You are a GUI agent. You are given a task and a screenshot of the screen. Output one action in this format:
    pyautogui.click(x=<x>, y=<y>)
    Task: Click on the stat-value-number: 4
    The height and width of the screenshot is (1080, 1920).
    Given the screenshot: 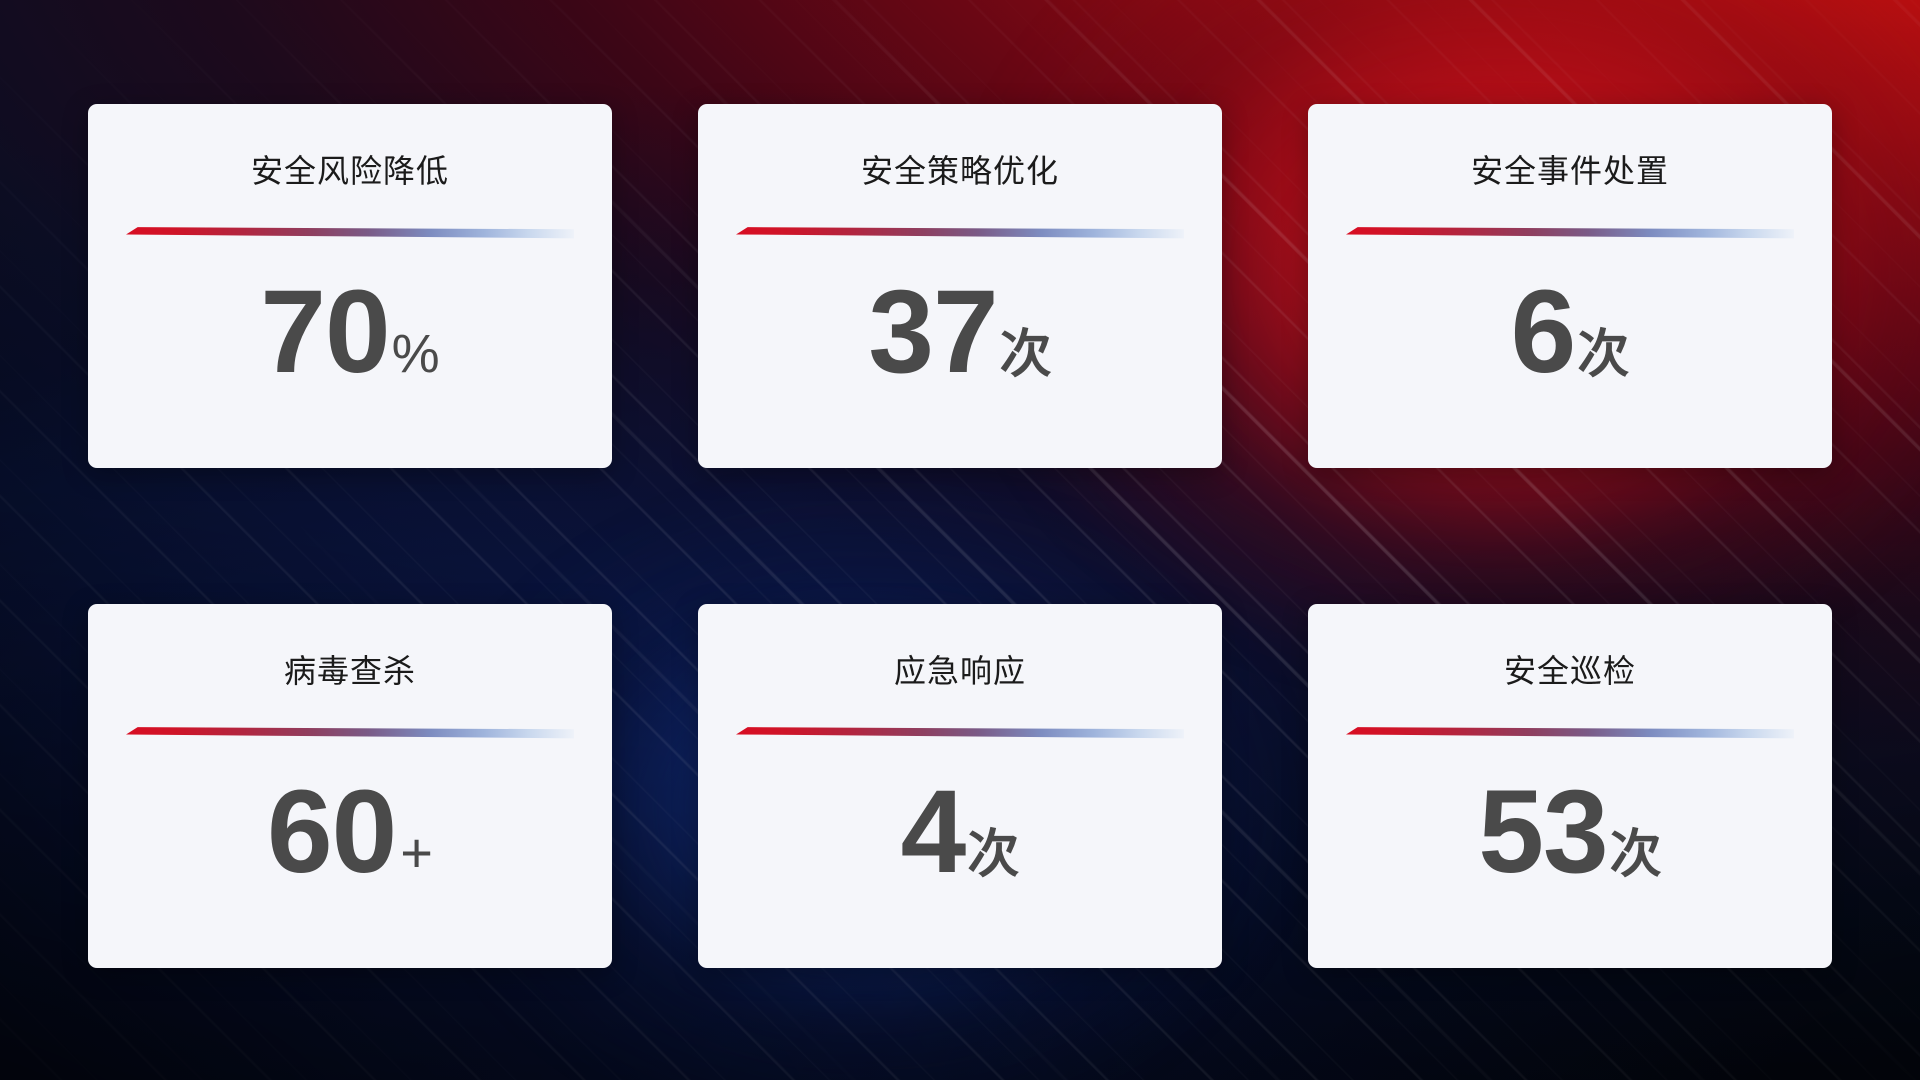 What is the action you would take?
    pyautogui.click(x=933, y=832)
    